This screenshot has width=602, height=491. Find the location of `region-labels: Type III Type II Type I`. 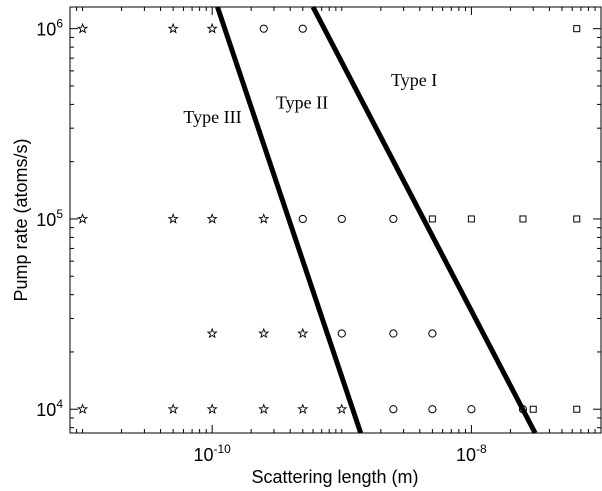

region-labels: Type III Type II Type I is located at coordinates (310, 98).